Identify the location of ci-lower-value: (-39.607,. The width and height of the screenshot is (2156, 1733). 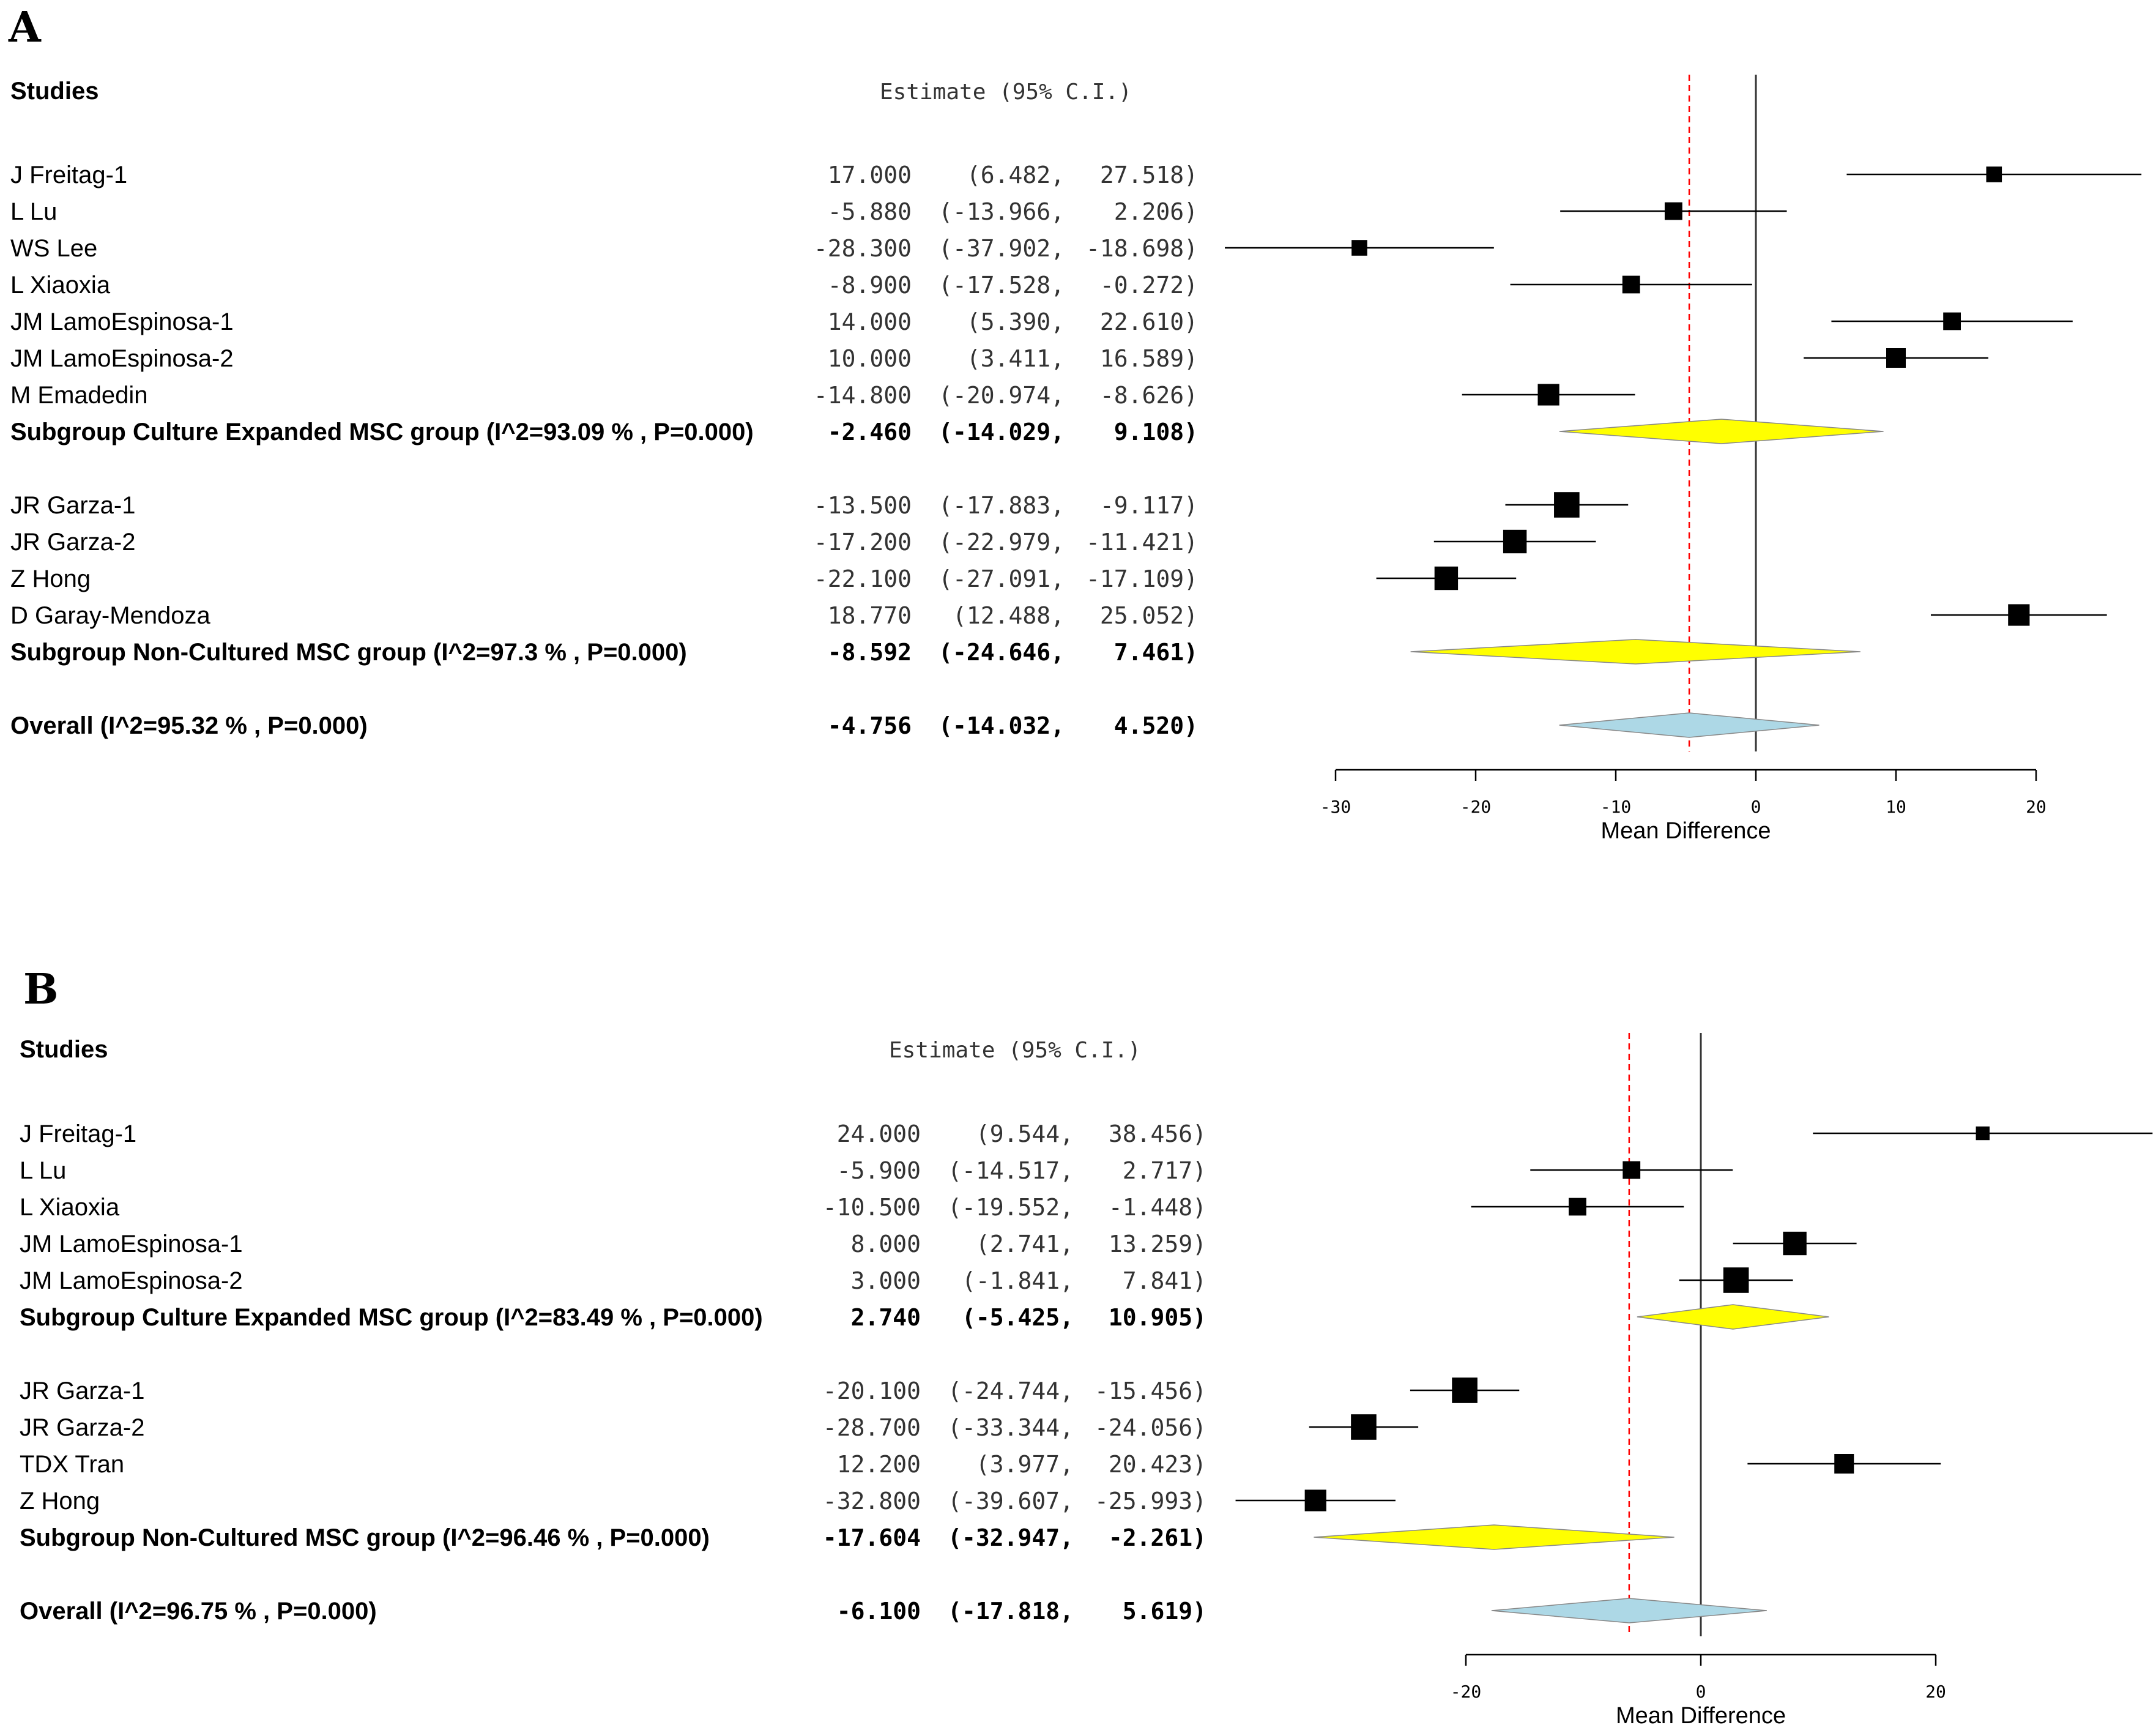
(1011, 1501).